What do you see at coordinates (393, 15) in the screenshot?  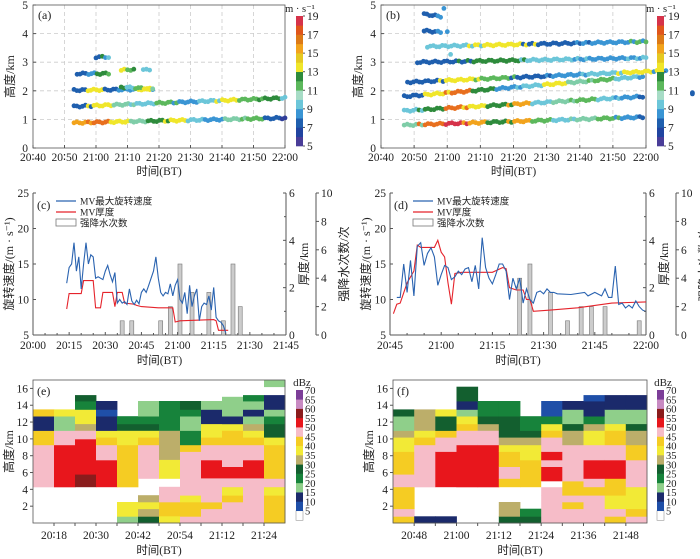 I see `panel-label: (b)` at bounding box center [393, 15].